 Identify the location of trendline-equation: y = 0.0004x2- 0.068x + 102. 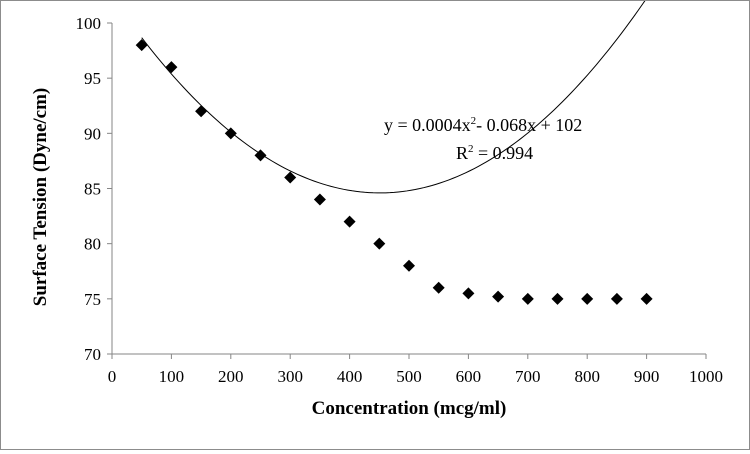
(483, 125).